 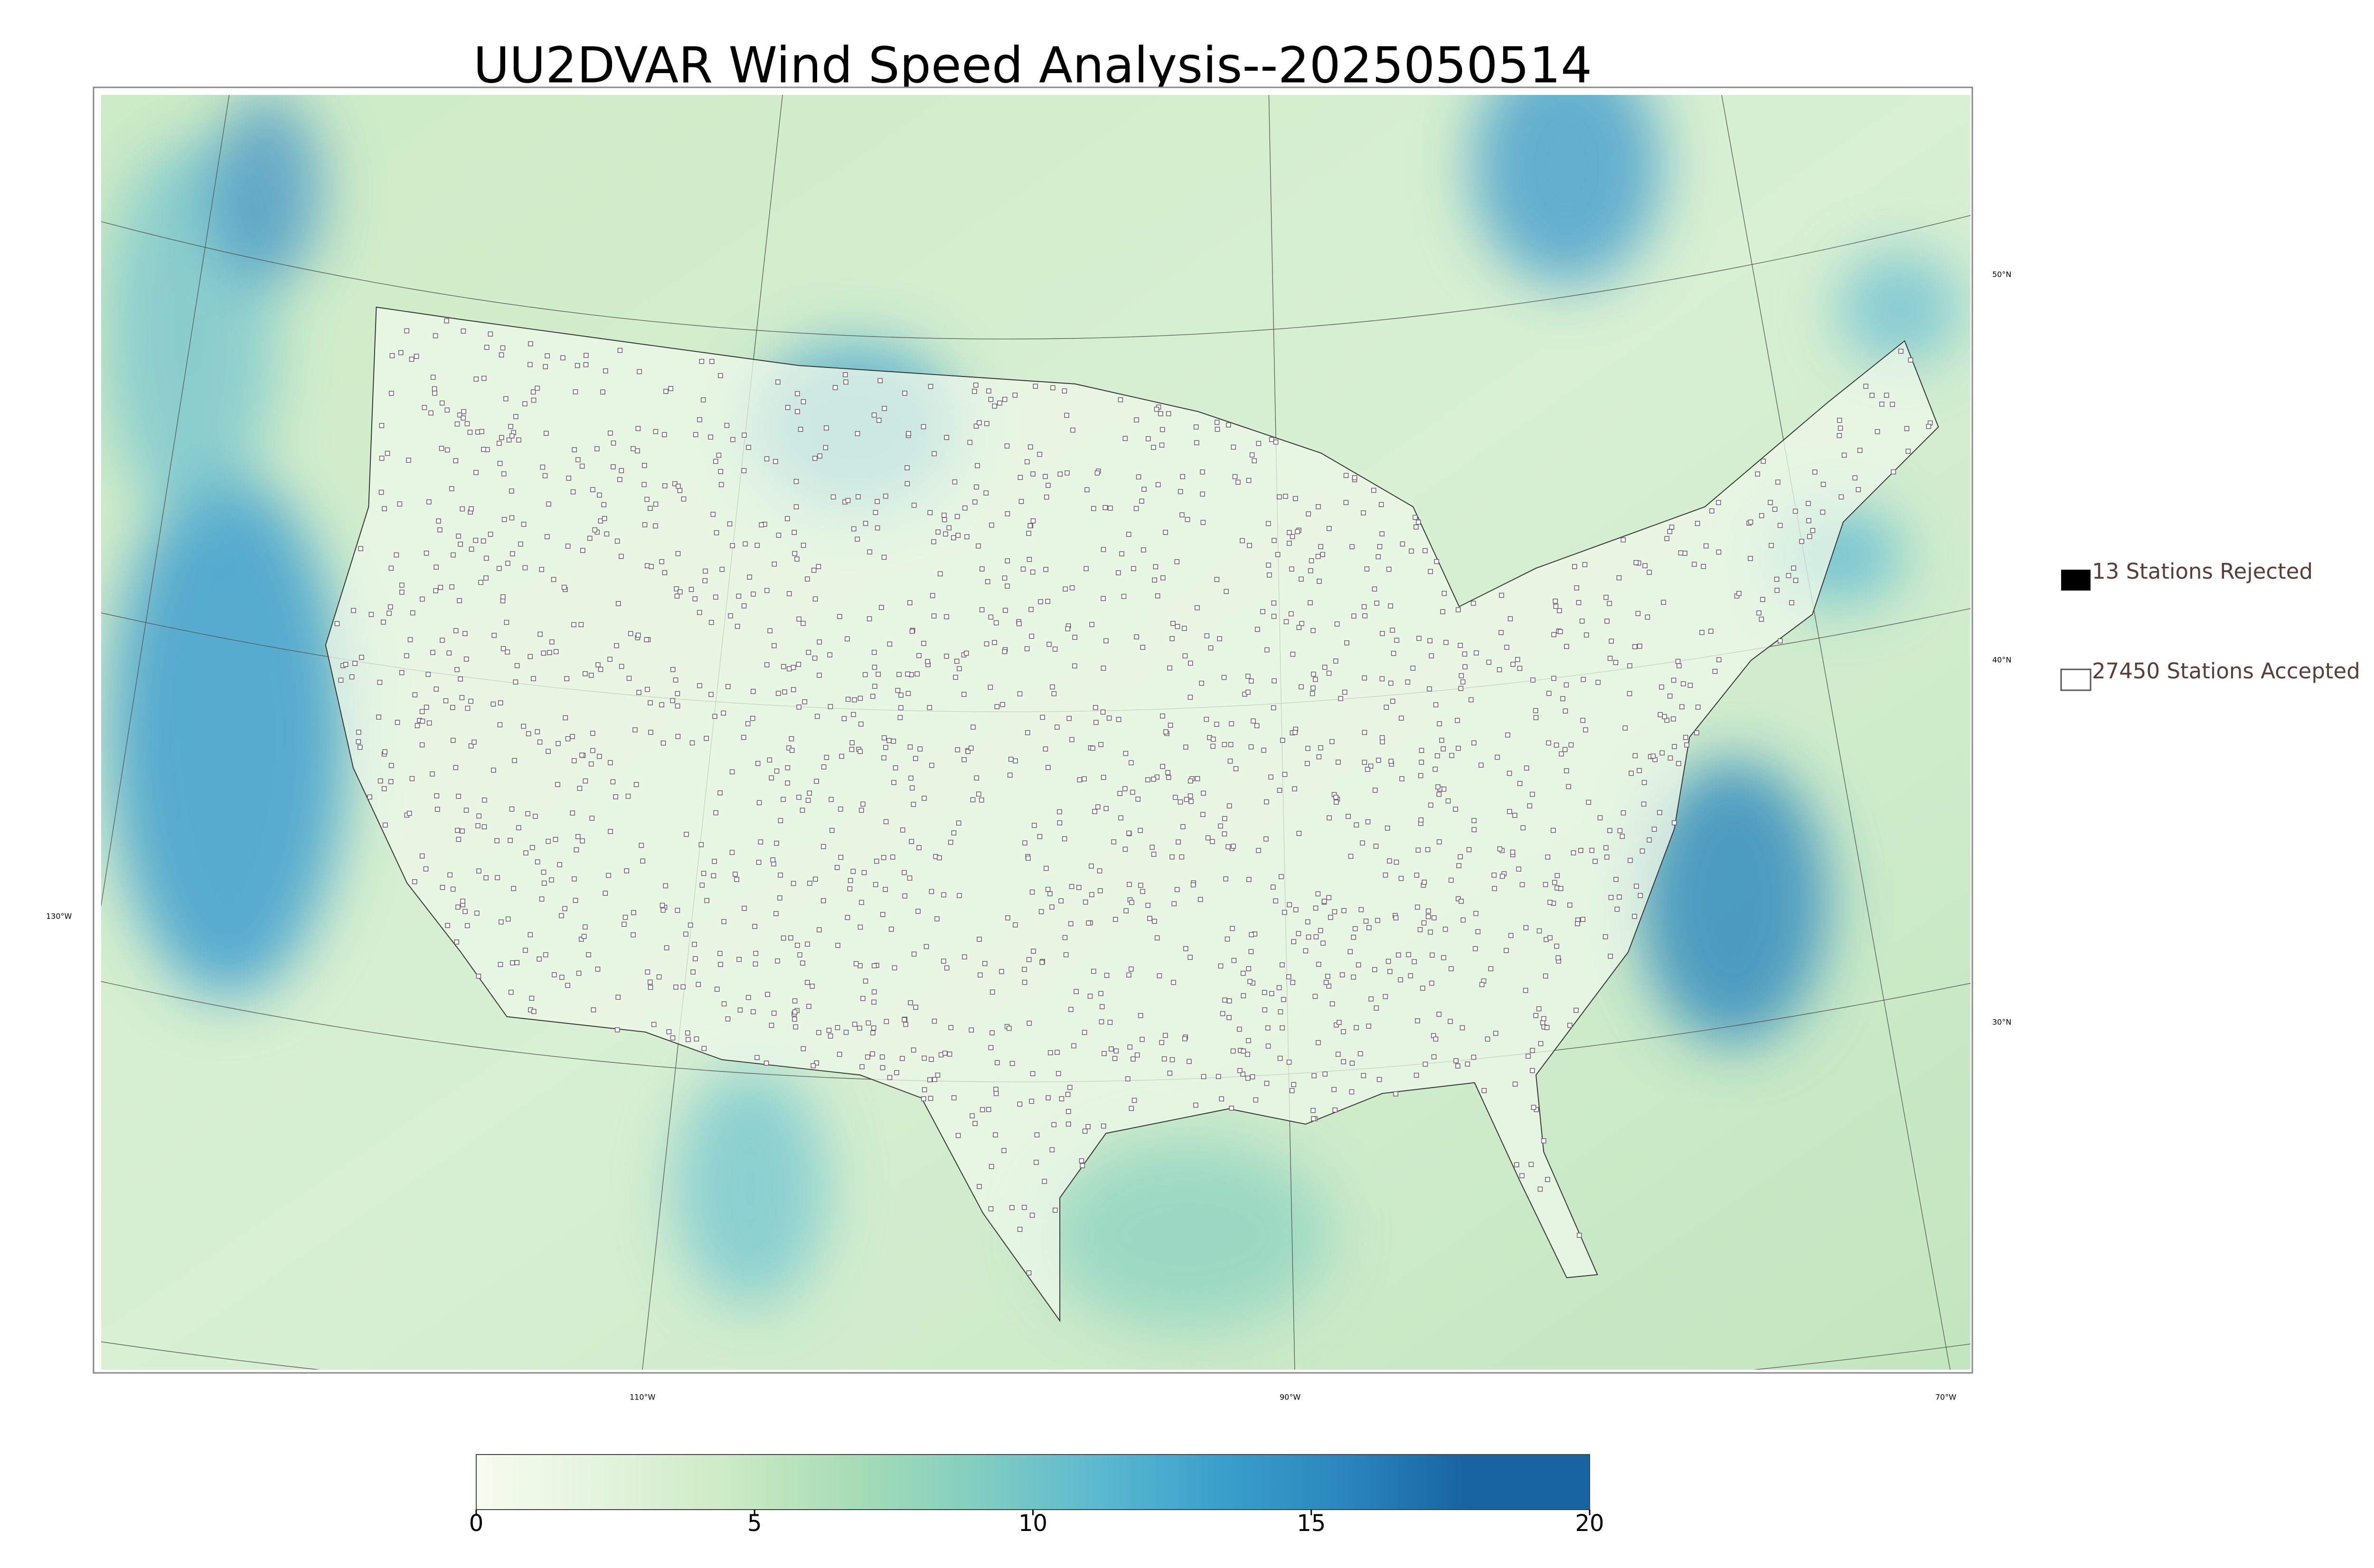 What do you see at coordinates (1945, 1397) in the screenshot?
I see `lon-label: 70°W` at bounding box center [1945, 1397].